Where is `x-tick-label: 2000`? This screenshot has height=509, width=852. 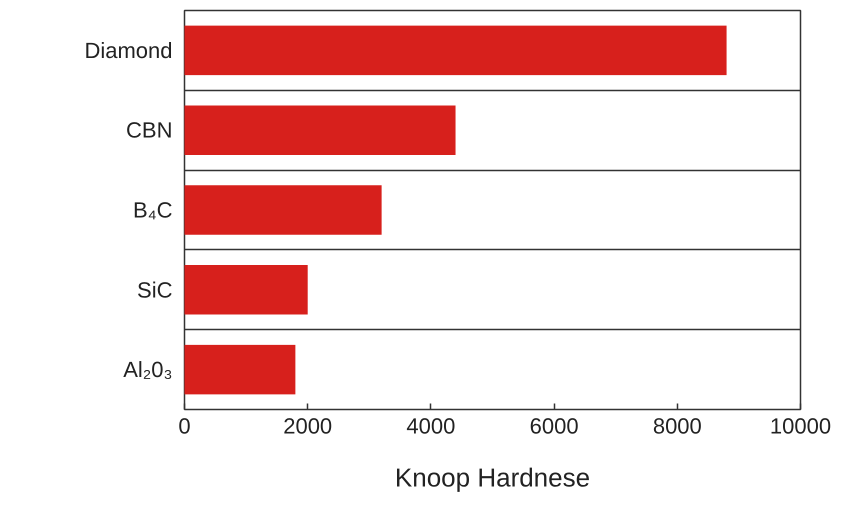 x-tick-label: 2000 is located at coordinates (307, 426).